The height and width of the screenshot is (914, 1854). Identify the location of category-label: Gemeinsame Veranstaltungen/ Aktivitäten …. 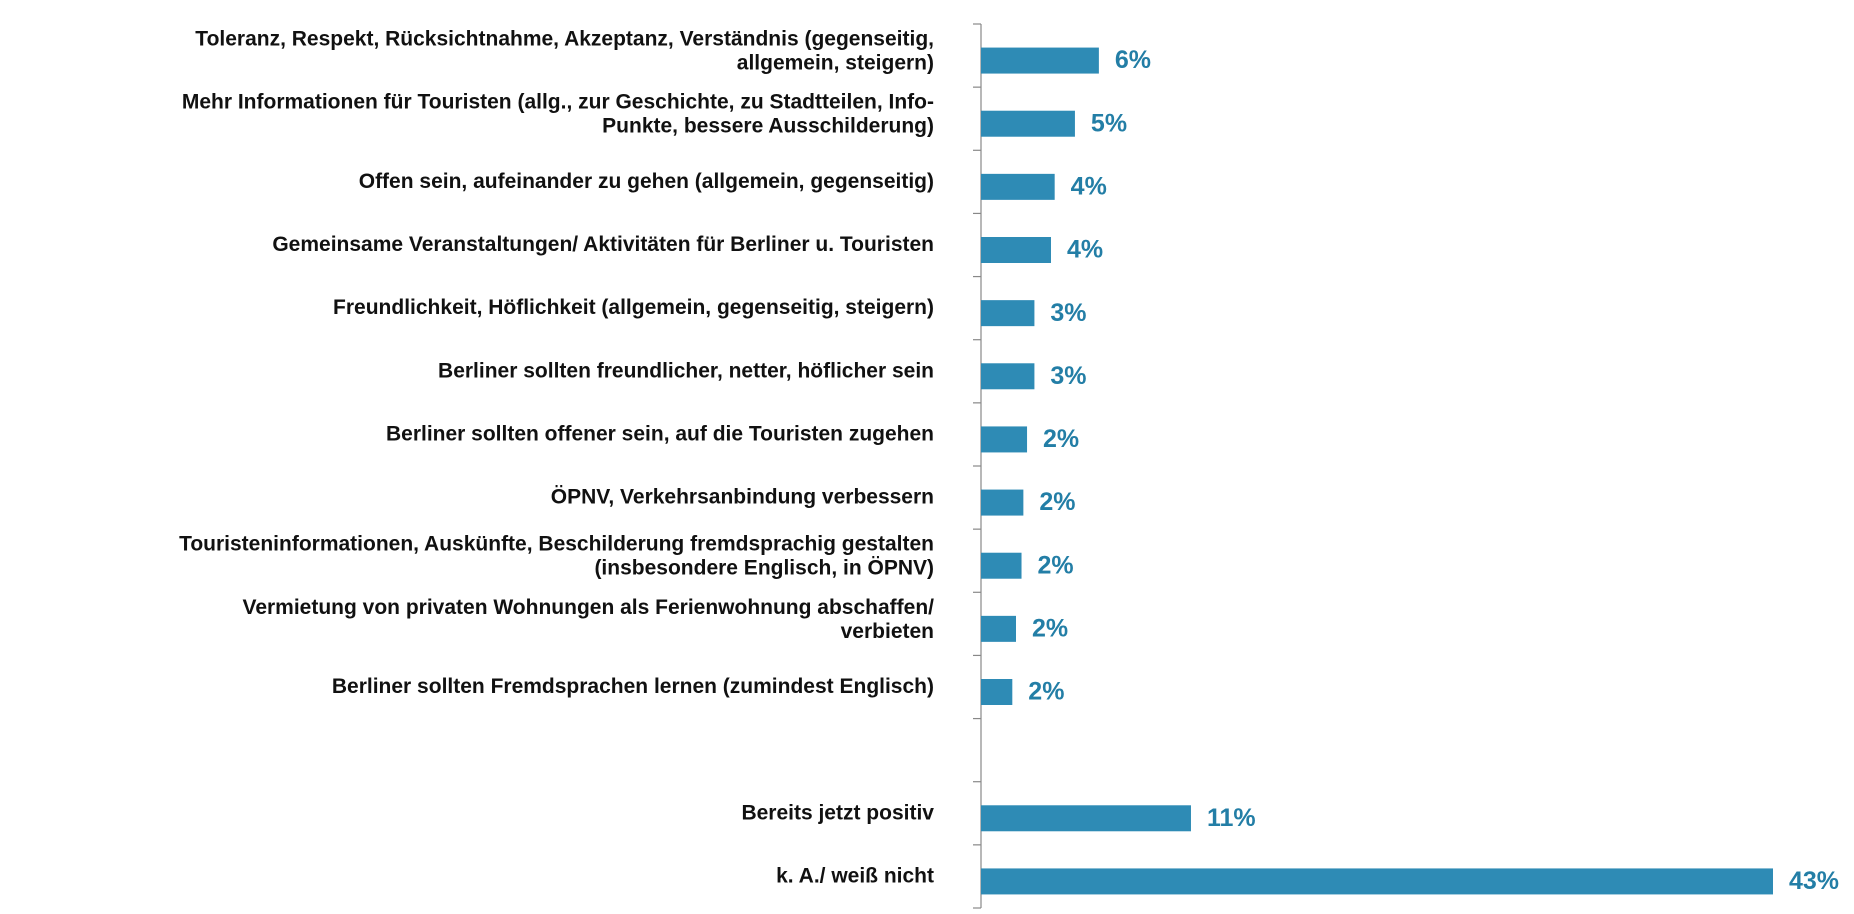
(603, 244).